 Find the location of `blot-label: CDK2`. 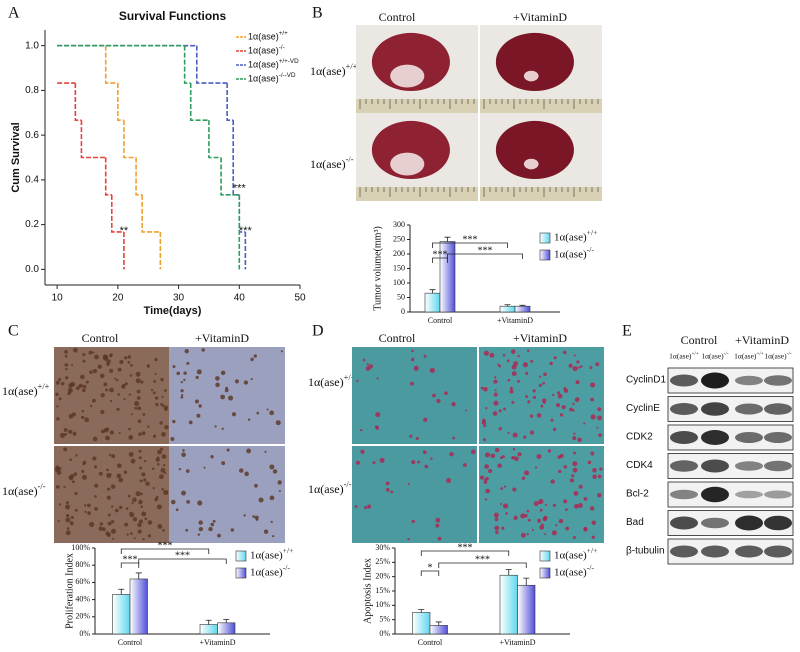

blot-label: CDK2 is located at coordinates (639, 437).